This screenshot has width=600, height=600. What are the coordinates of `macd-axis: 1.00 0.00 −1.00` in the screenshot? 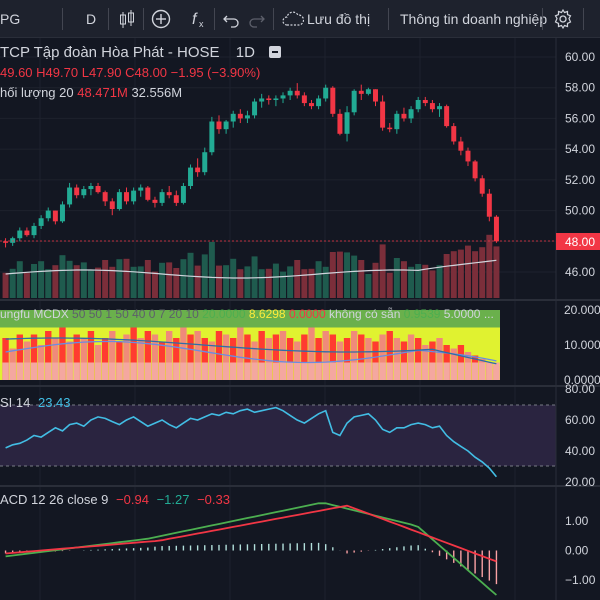 It's located at (580, 550).